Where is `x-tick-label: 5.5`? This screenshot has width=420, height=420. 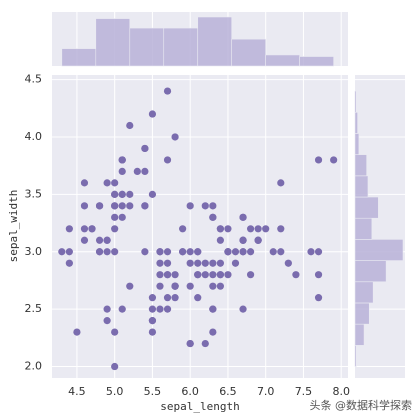 x-tick-label: 5.5 is located at coordinates (153, 391).